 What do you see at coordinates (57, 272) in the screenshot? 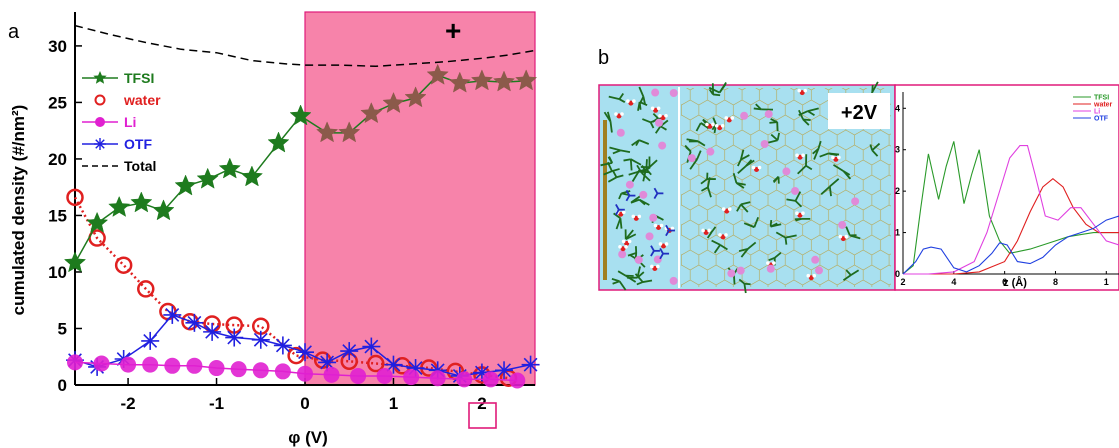
I see `y-tick-label: 10` at bounding box center [57, 272].